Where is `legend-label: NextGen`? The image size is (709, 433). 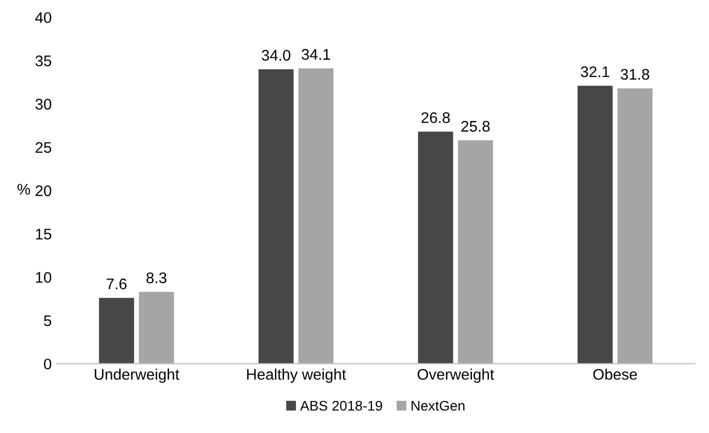
legend-label: NextGen is located at coordinates (438, 405).